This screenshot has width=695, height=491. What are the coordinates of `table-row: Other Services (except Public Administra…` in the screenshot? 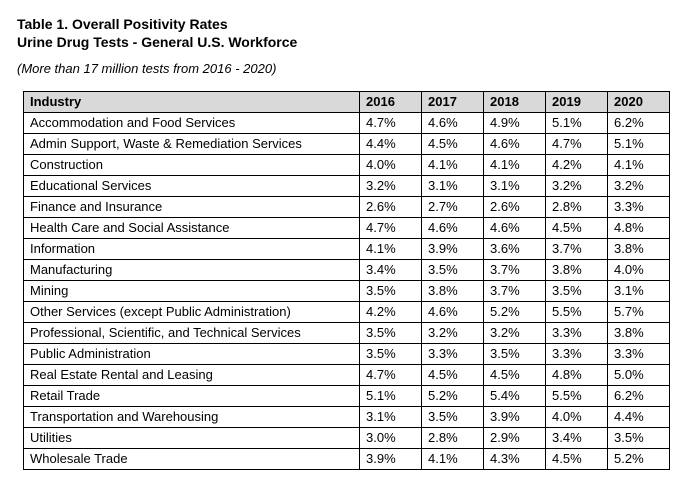 It's located at (346, 312).